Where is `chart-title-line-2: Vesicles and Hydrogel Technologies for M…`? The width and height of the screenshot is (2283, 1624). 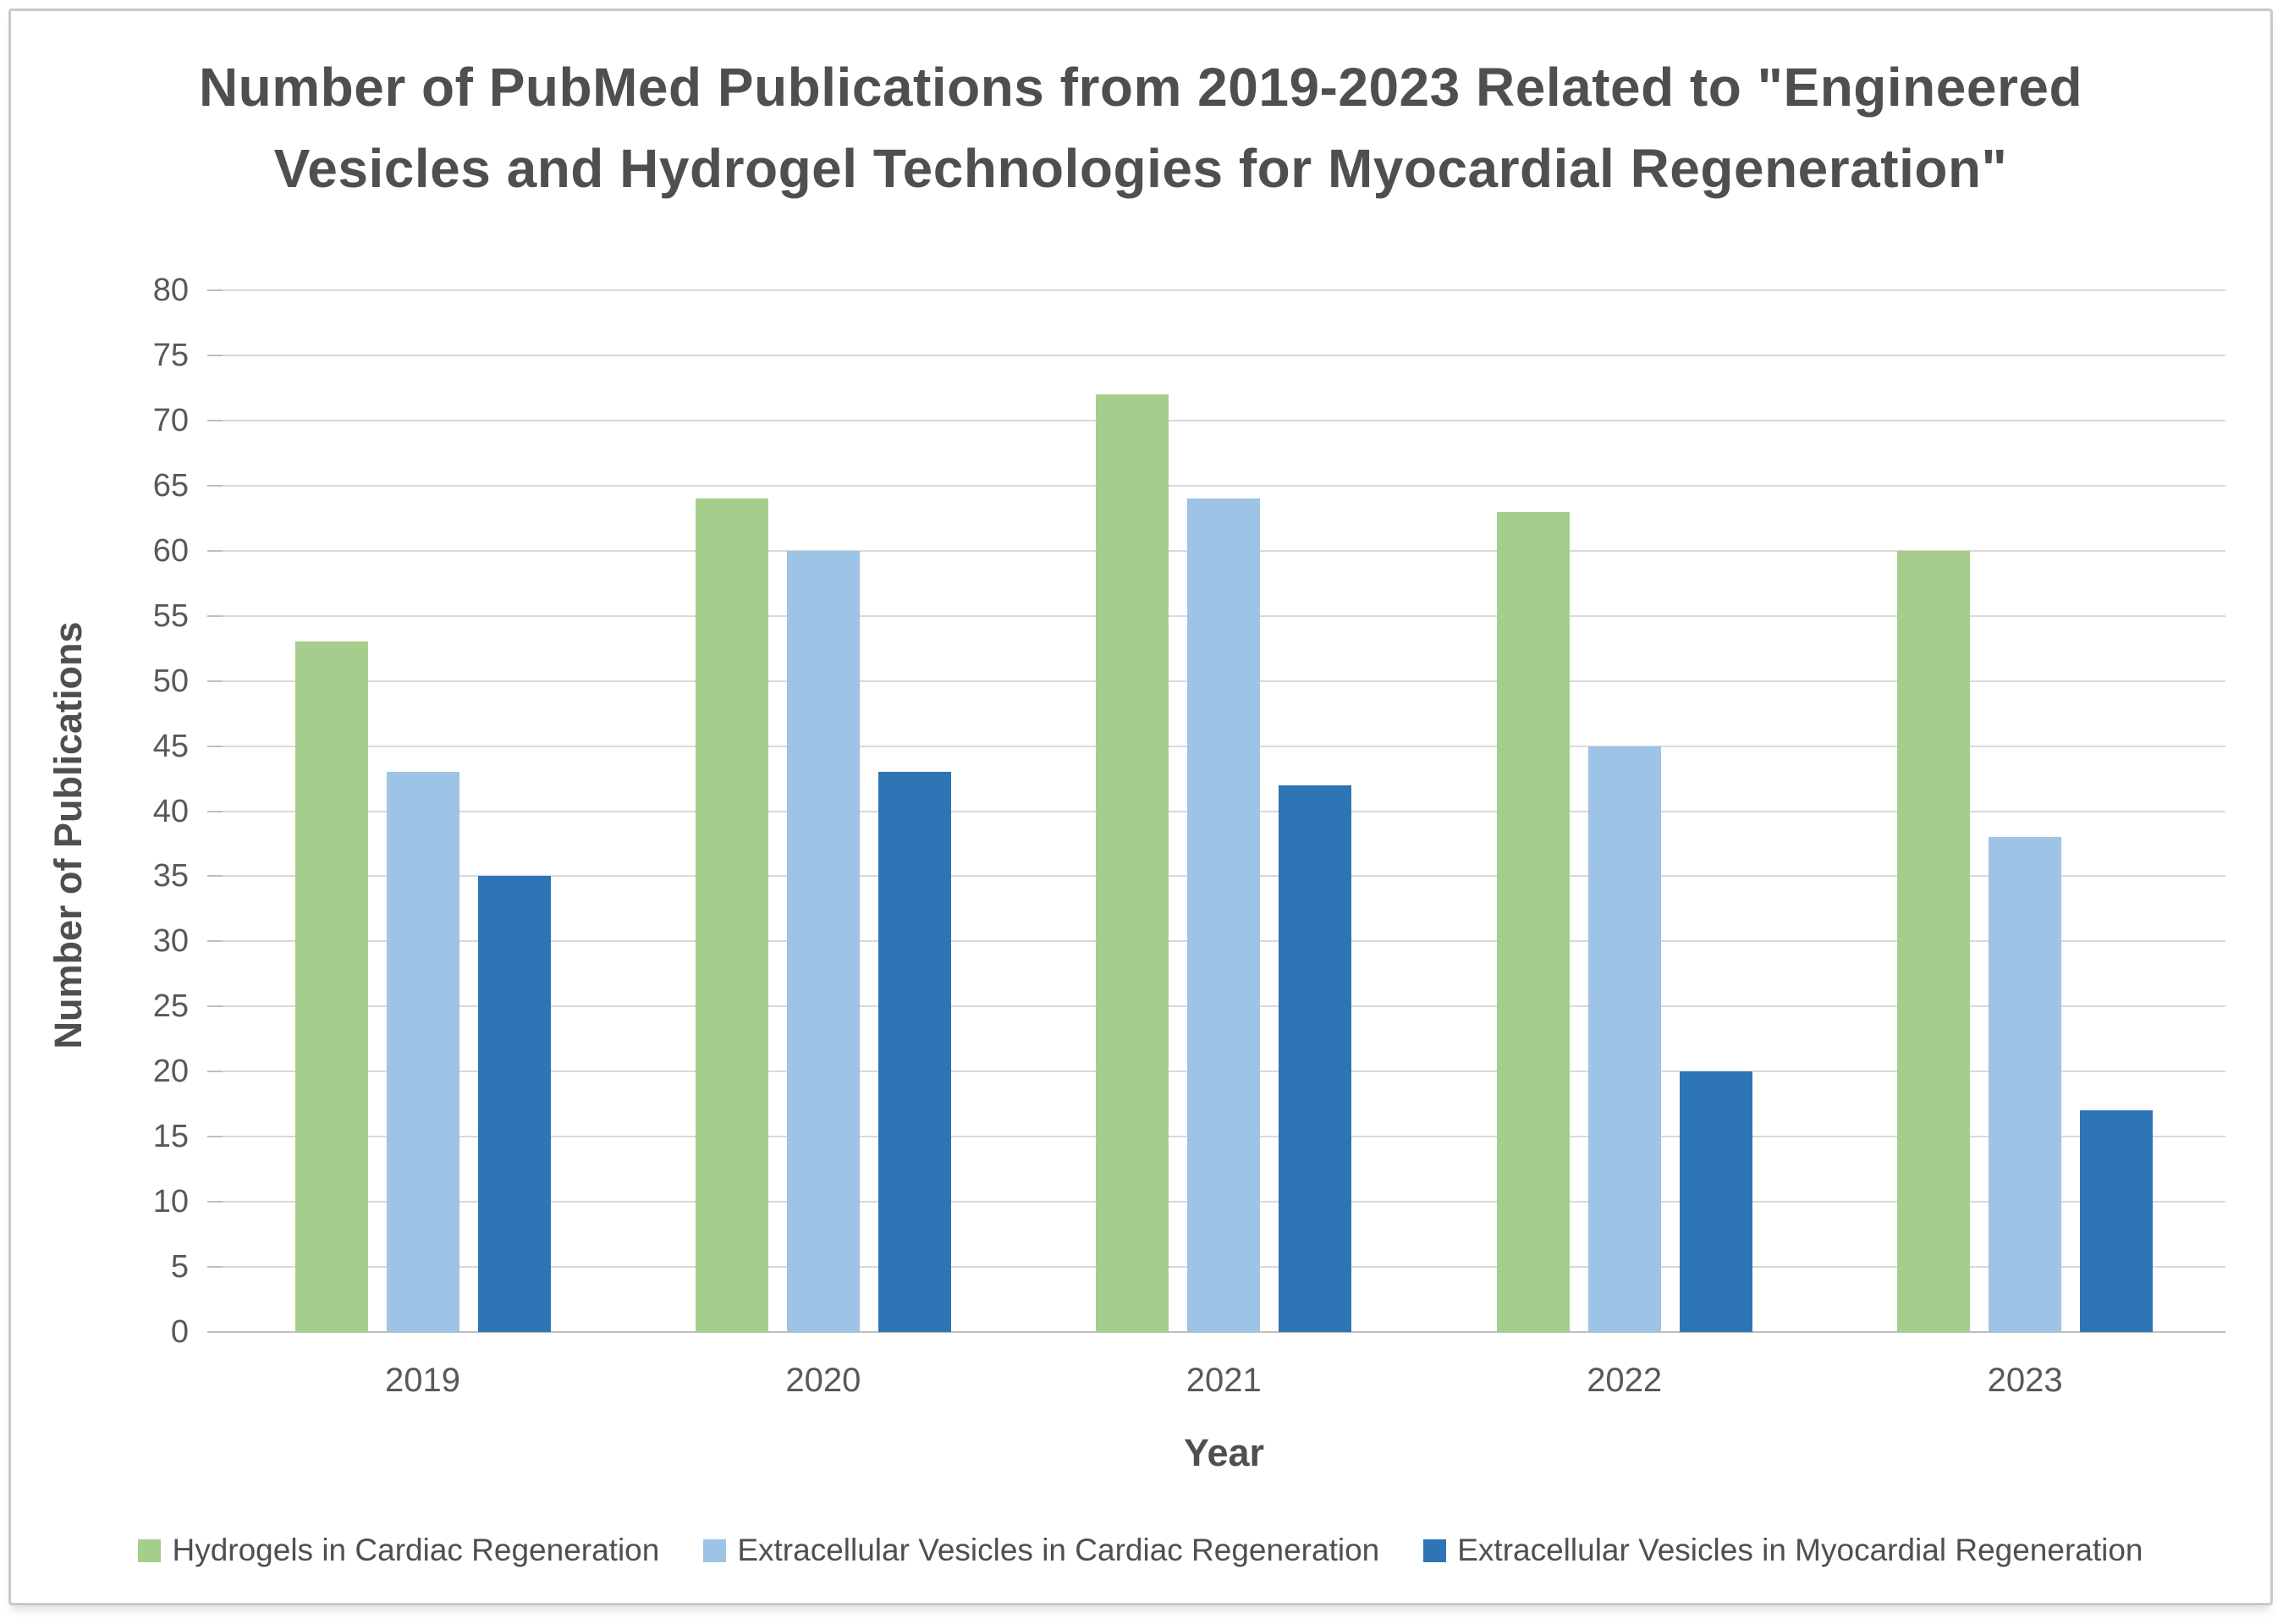 chart-title-line-2: Vesicles and Hydrogel Technologies for M… is located at coordinates (1140, 168).